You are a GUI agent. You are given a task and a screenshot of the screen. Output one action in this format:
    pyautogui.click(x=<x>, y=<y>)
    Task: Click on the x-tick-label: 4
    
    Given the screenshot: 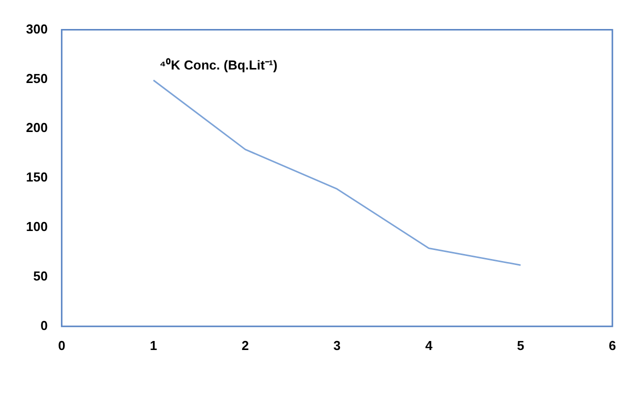 What is the action you would take?
    pyautogui.click(x=429, y=345)
    